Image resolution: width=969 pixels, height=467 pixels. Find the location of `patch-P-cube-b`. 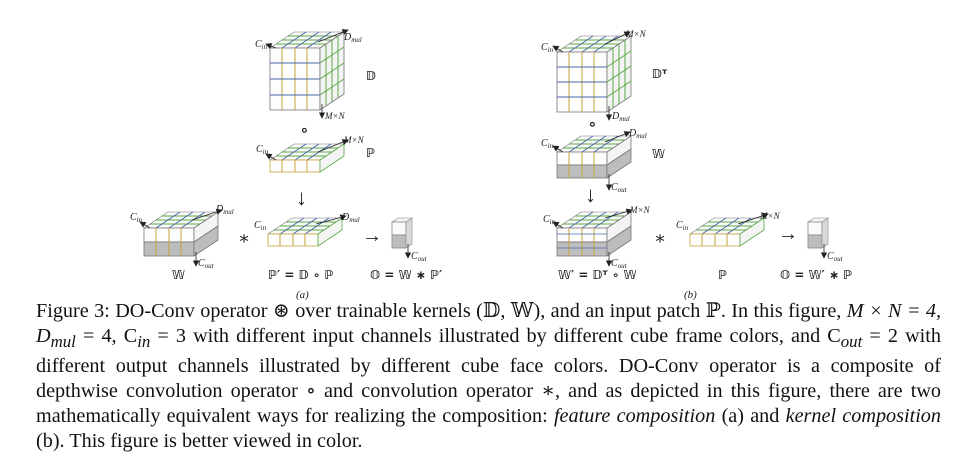

patch-P-cube-b is located at coordinates (729, 229).